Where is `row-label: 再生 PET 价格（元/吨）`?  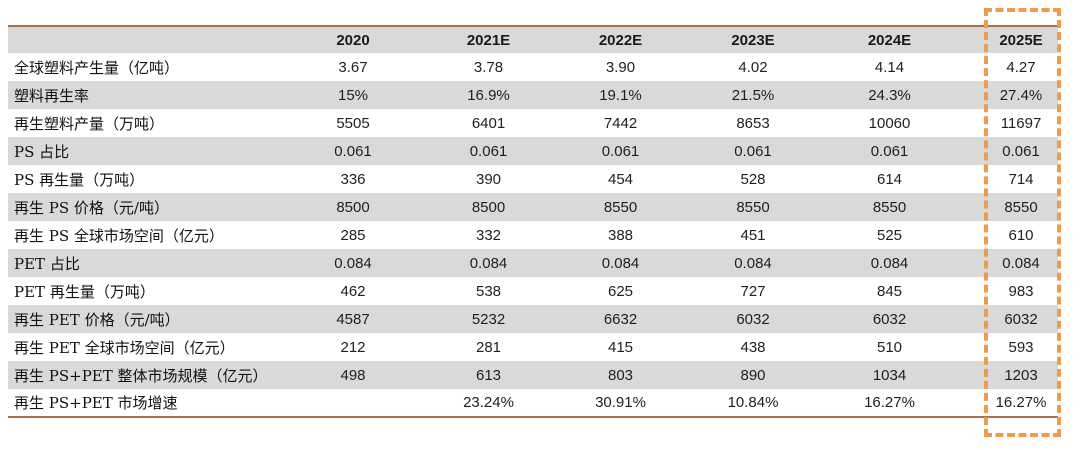 row-label: 再生 PET 价格（元/吨） is located at coordinates (97, 319).